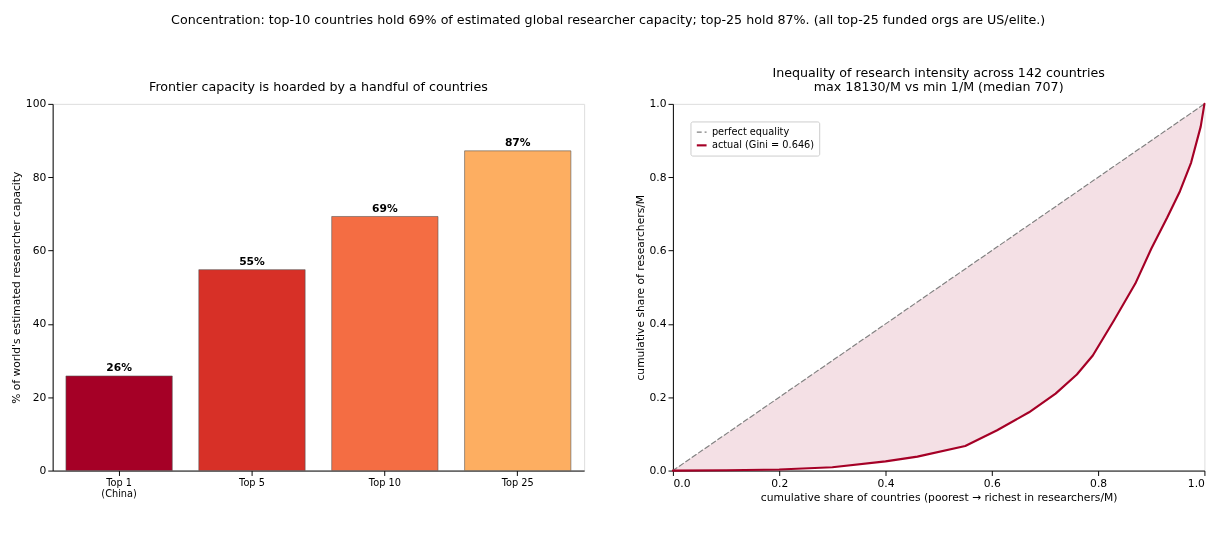 This screenshot has height=538, width=1221. Describe the element at coordinates (517, 142) in the screenshot. I see `data-label: 87%` at that location.